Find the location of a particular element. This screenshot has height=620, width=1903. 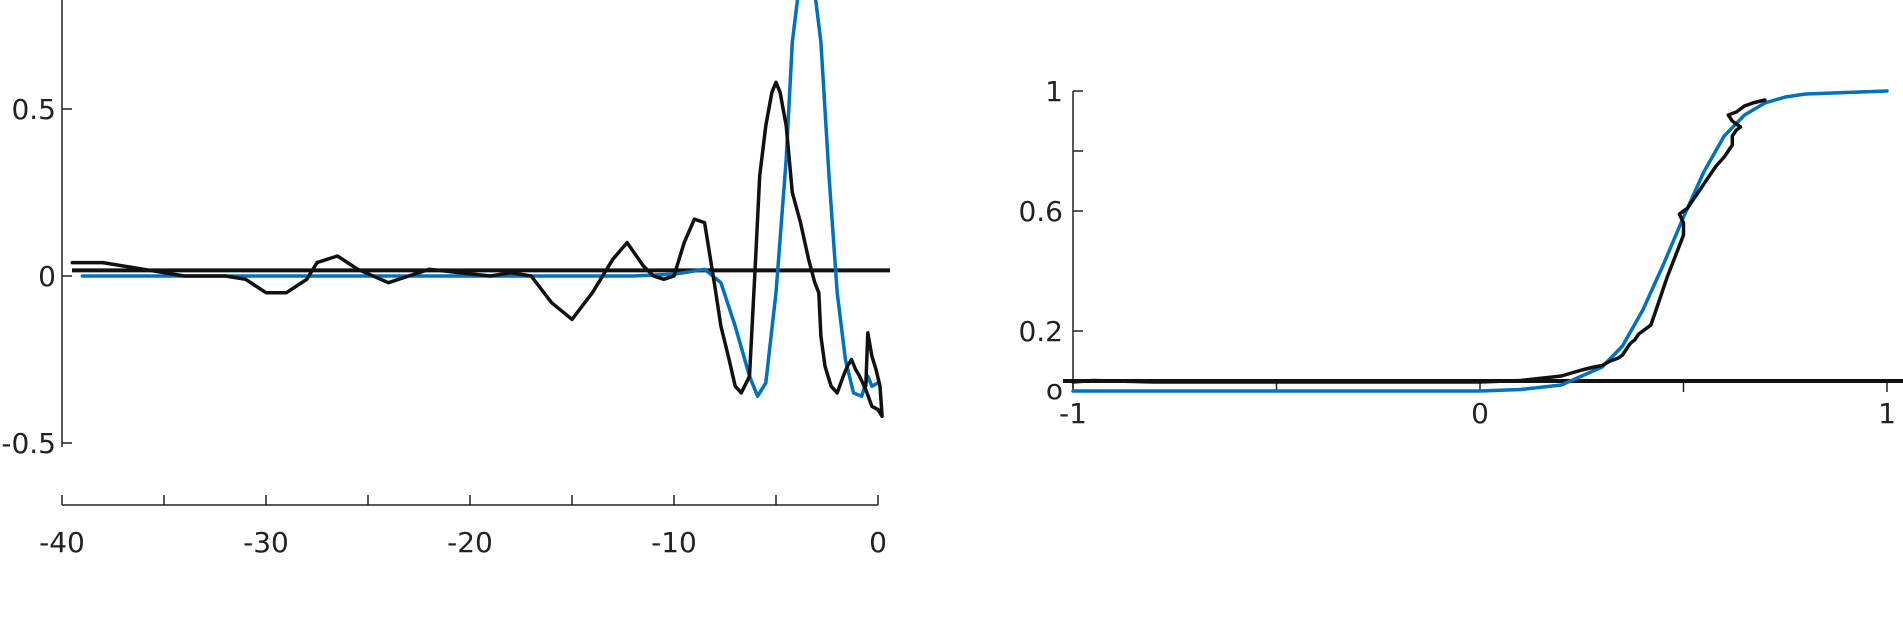

left-x-tick-label: -10 is located at coordinates (674, 542).